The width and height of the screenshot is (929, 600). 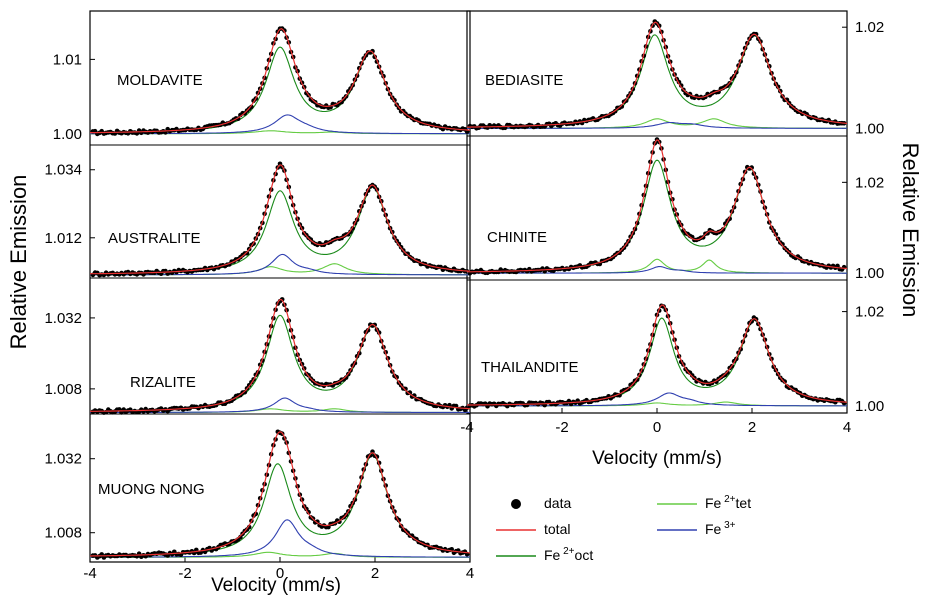 I want to click on panel-chinite: CHINITE, so click(x=657, y=209).